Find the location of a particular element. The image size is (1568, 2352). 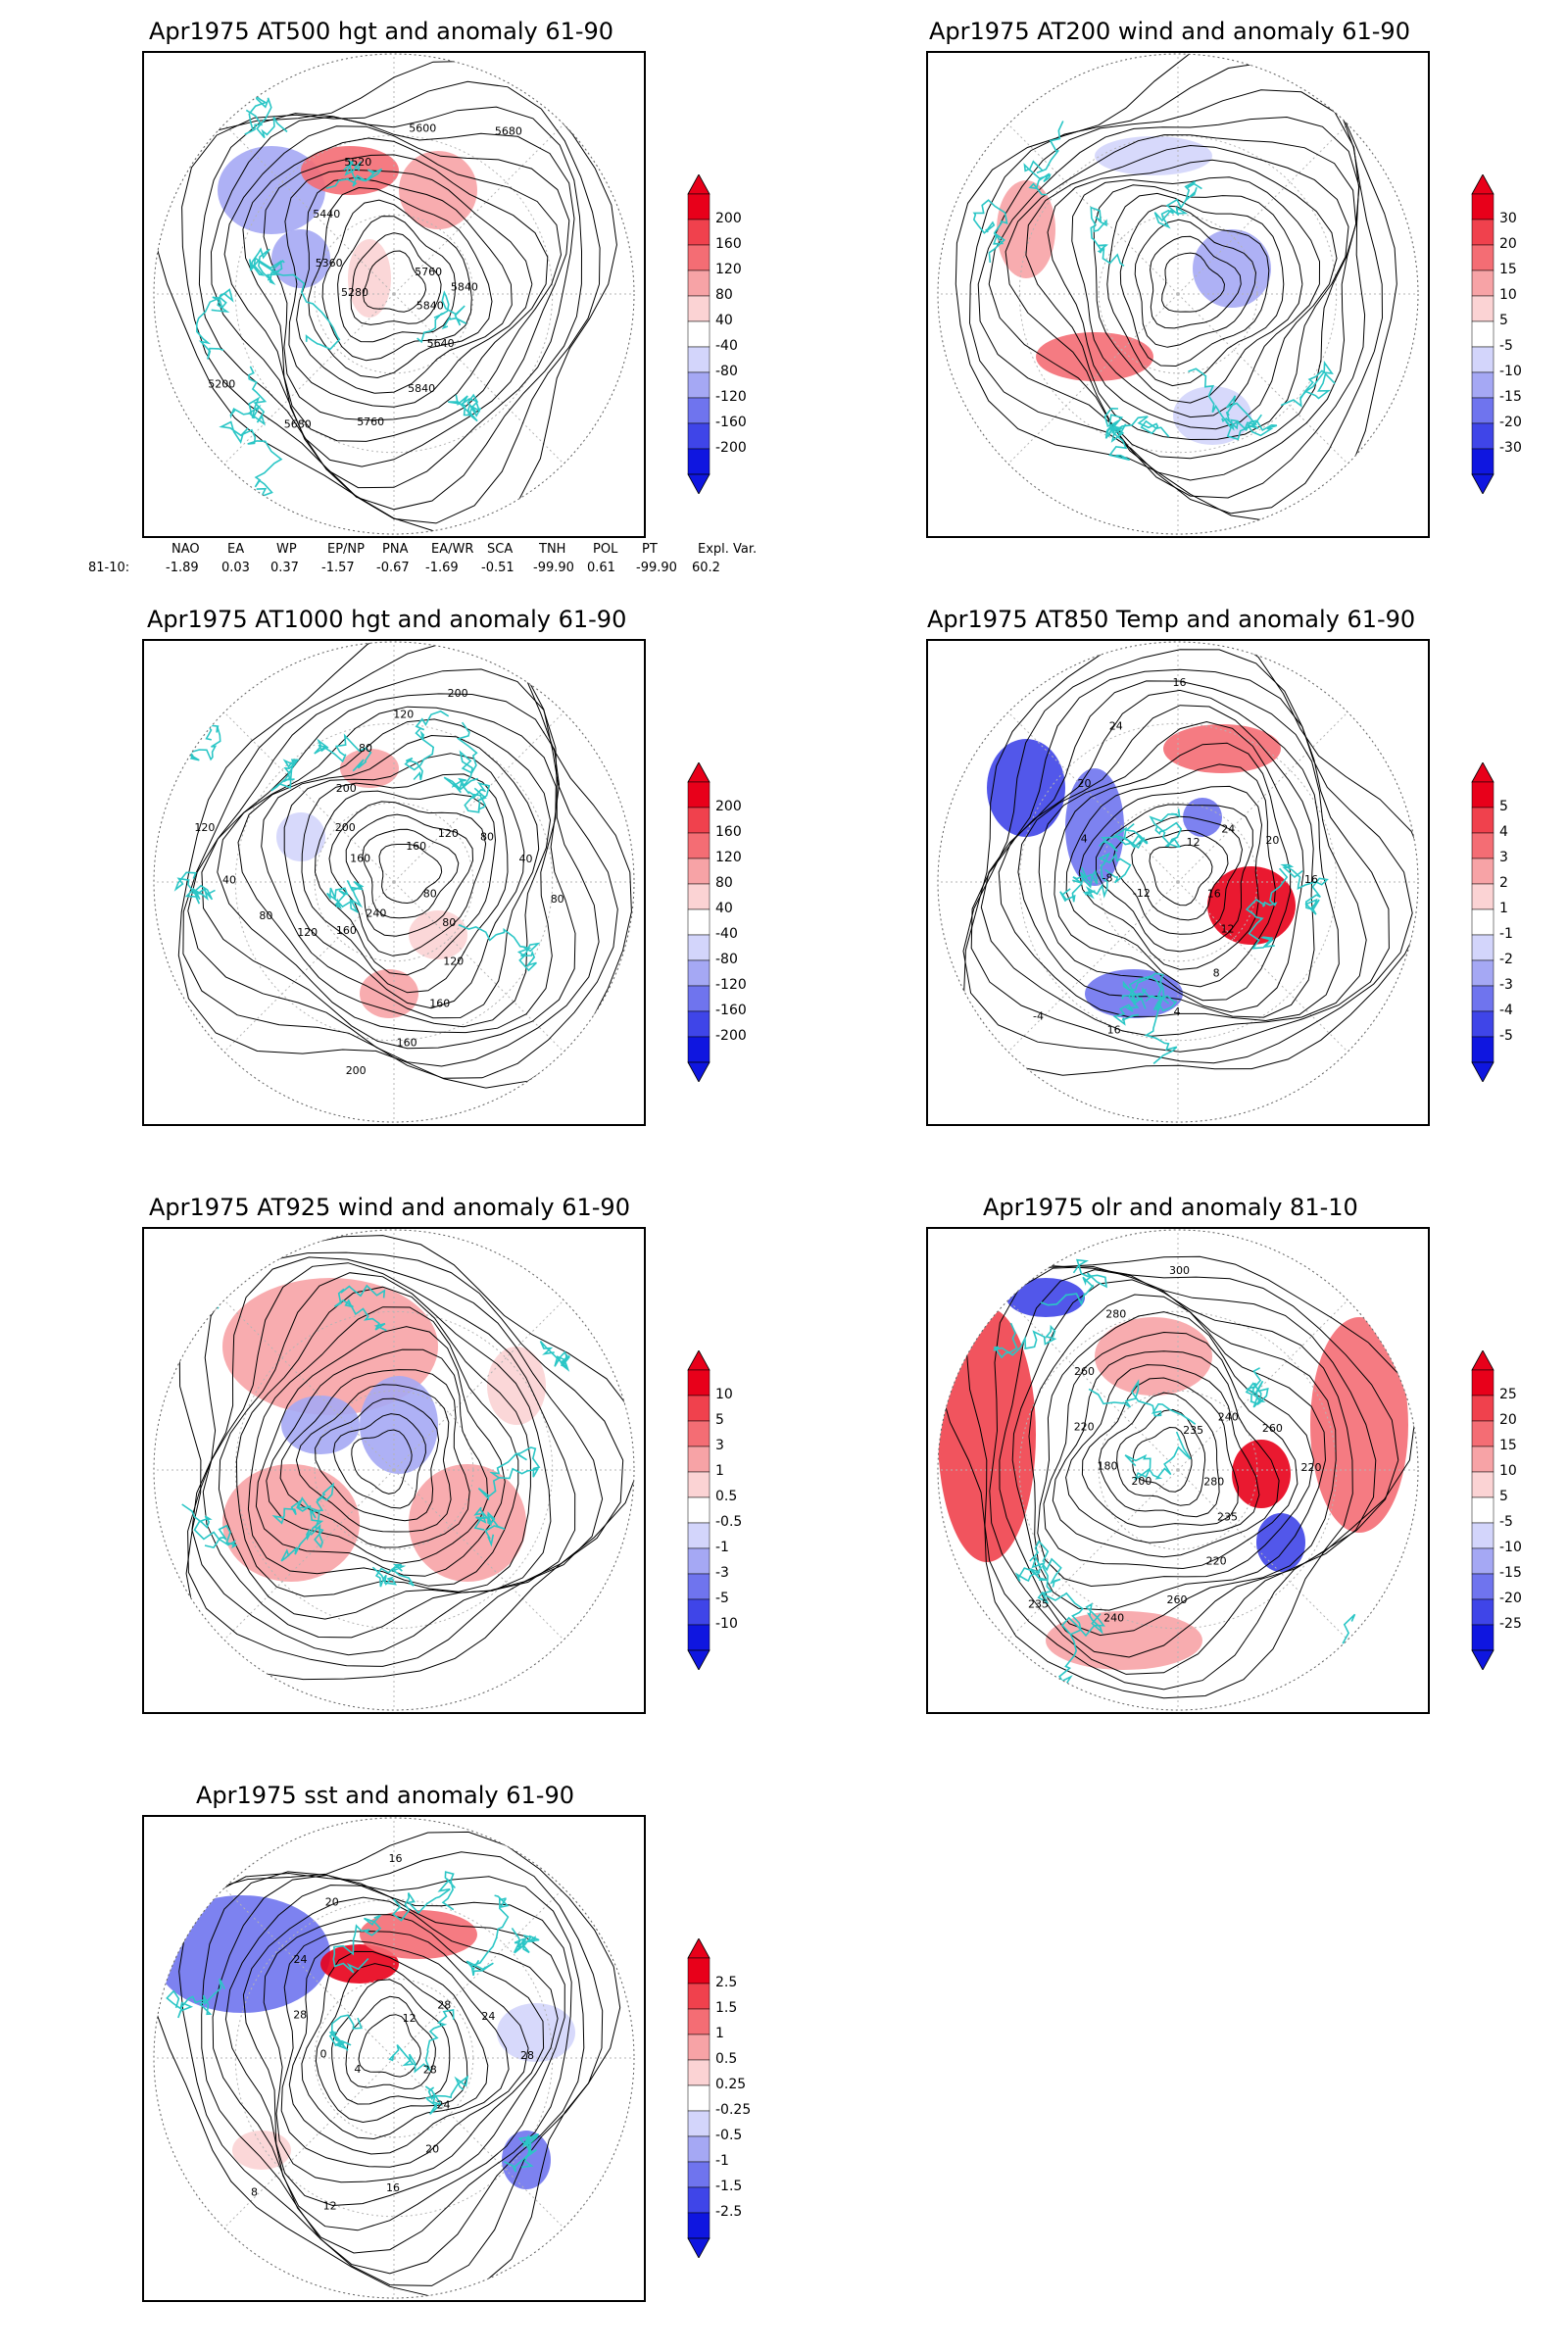

map-graphic: 28 24 20 16 12 8 4 0 28 24 20 16 12 28 24 28 is located at coordinates (394, 2058).